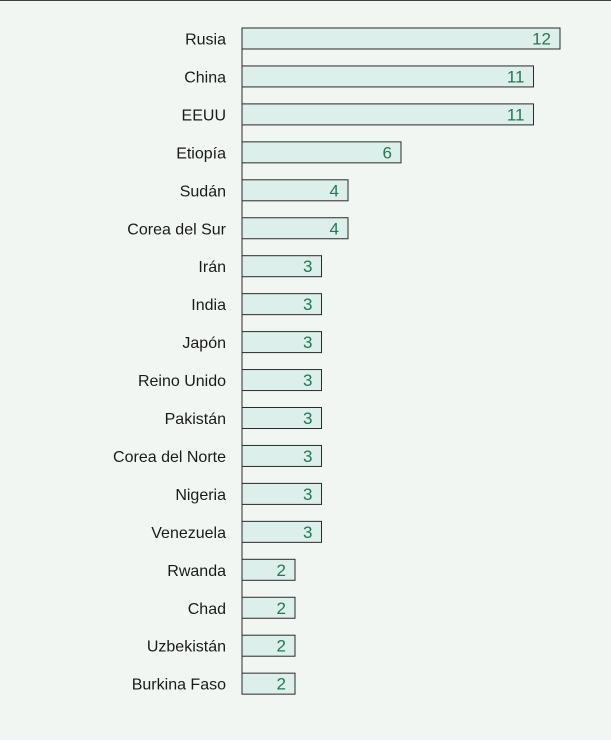 The height and width of the screenshot is (741, 611). Describe the element at coordinates (204, 115) in the screenshot. I see `category-label: EEUU` at that location.